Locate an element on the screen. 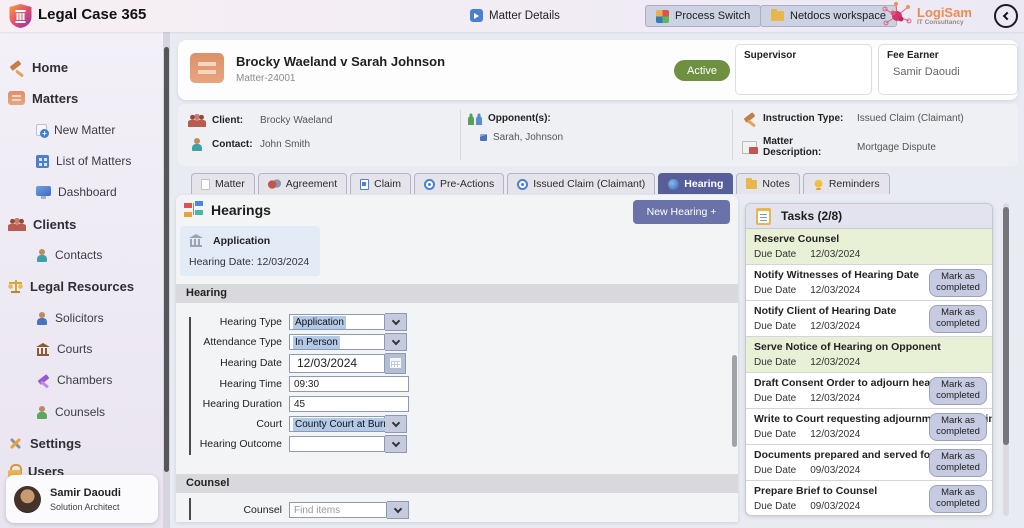  sidebar-item-solicitors: Solicitors is located at coordinates (84, 318).